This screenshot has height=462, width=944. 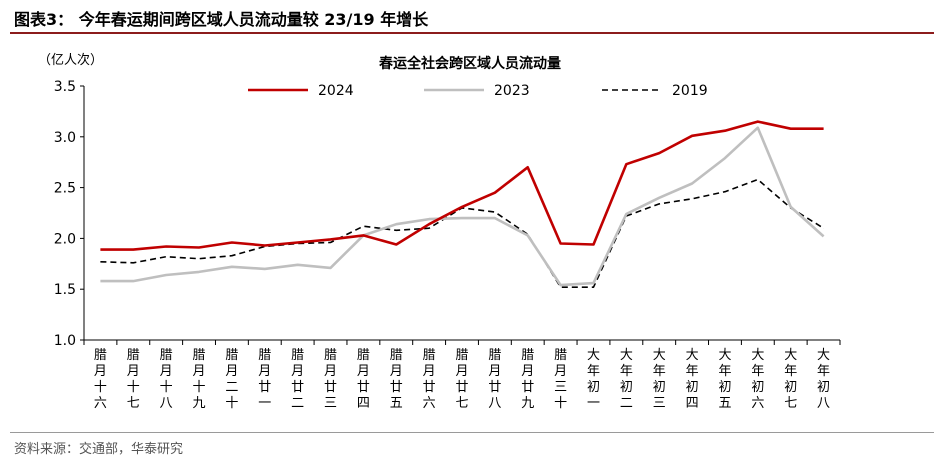 What do you see at coordinates (469, 63) in the screenshot?
I see `chart-title: 春运全社会跨区域人员流动量` at bounding box center [469, 63].